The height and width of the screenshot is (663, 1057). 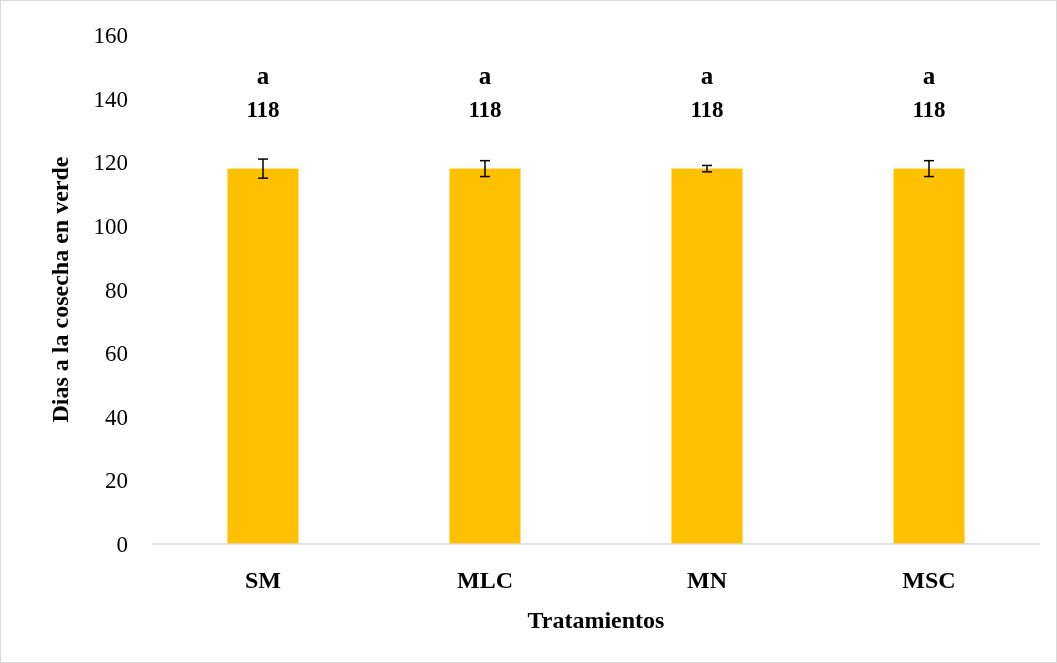 What do you see at coordinates (110, 163) in the screenshot?
I see `y-tick-label: 120` at bounding box center [110, 163].